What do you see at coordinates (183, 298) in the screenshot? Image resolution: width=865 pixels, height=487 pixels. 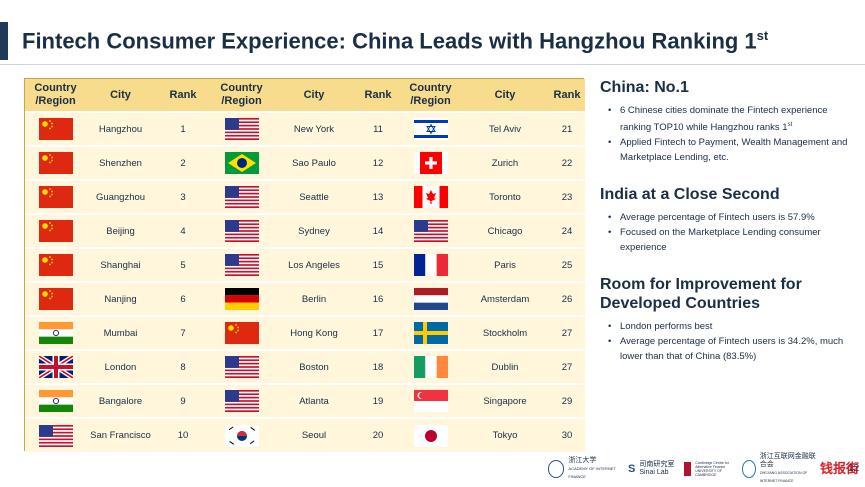 I see `rank-cell: 6` at bounding box center [183, 298].